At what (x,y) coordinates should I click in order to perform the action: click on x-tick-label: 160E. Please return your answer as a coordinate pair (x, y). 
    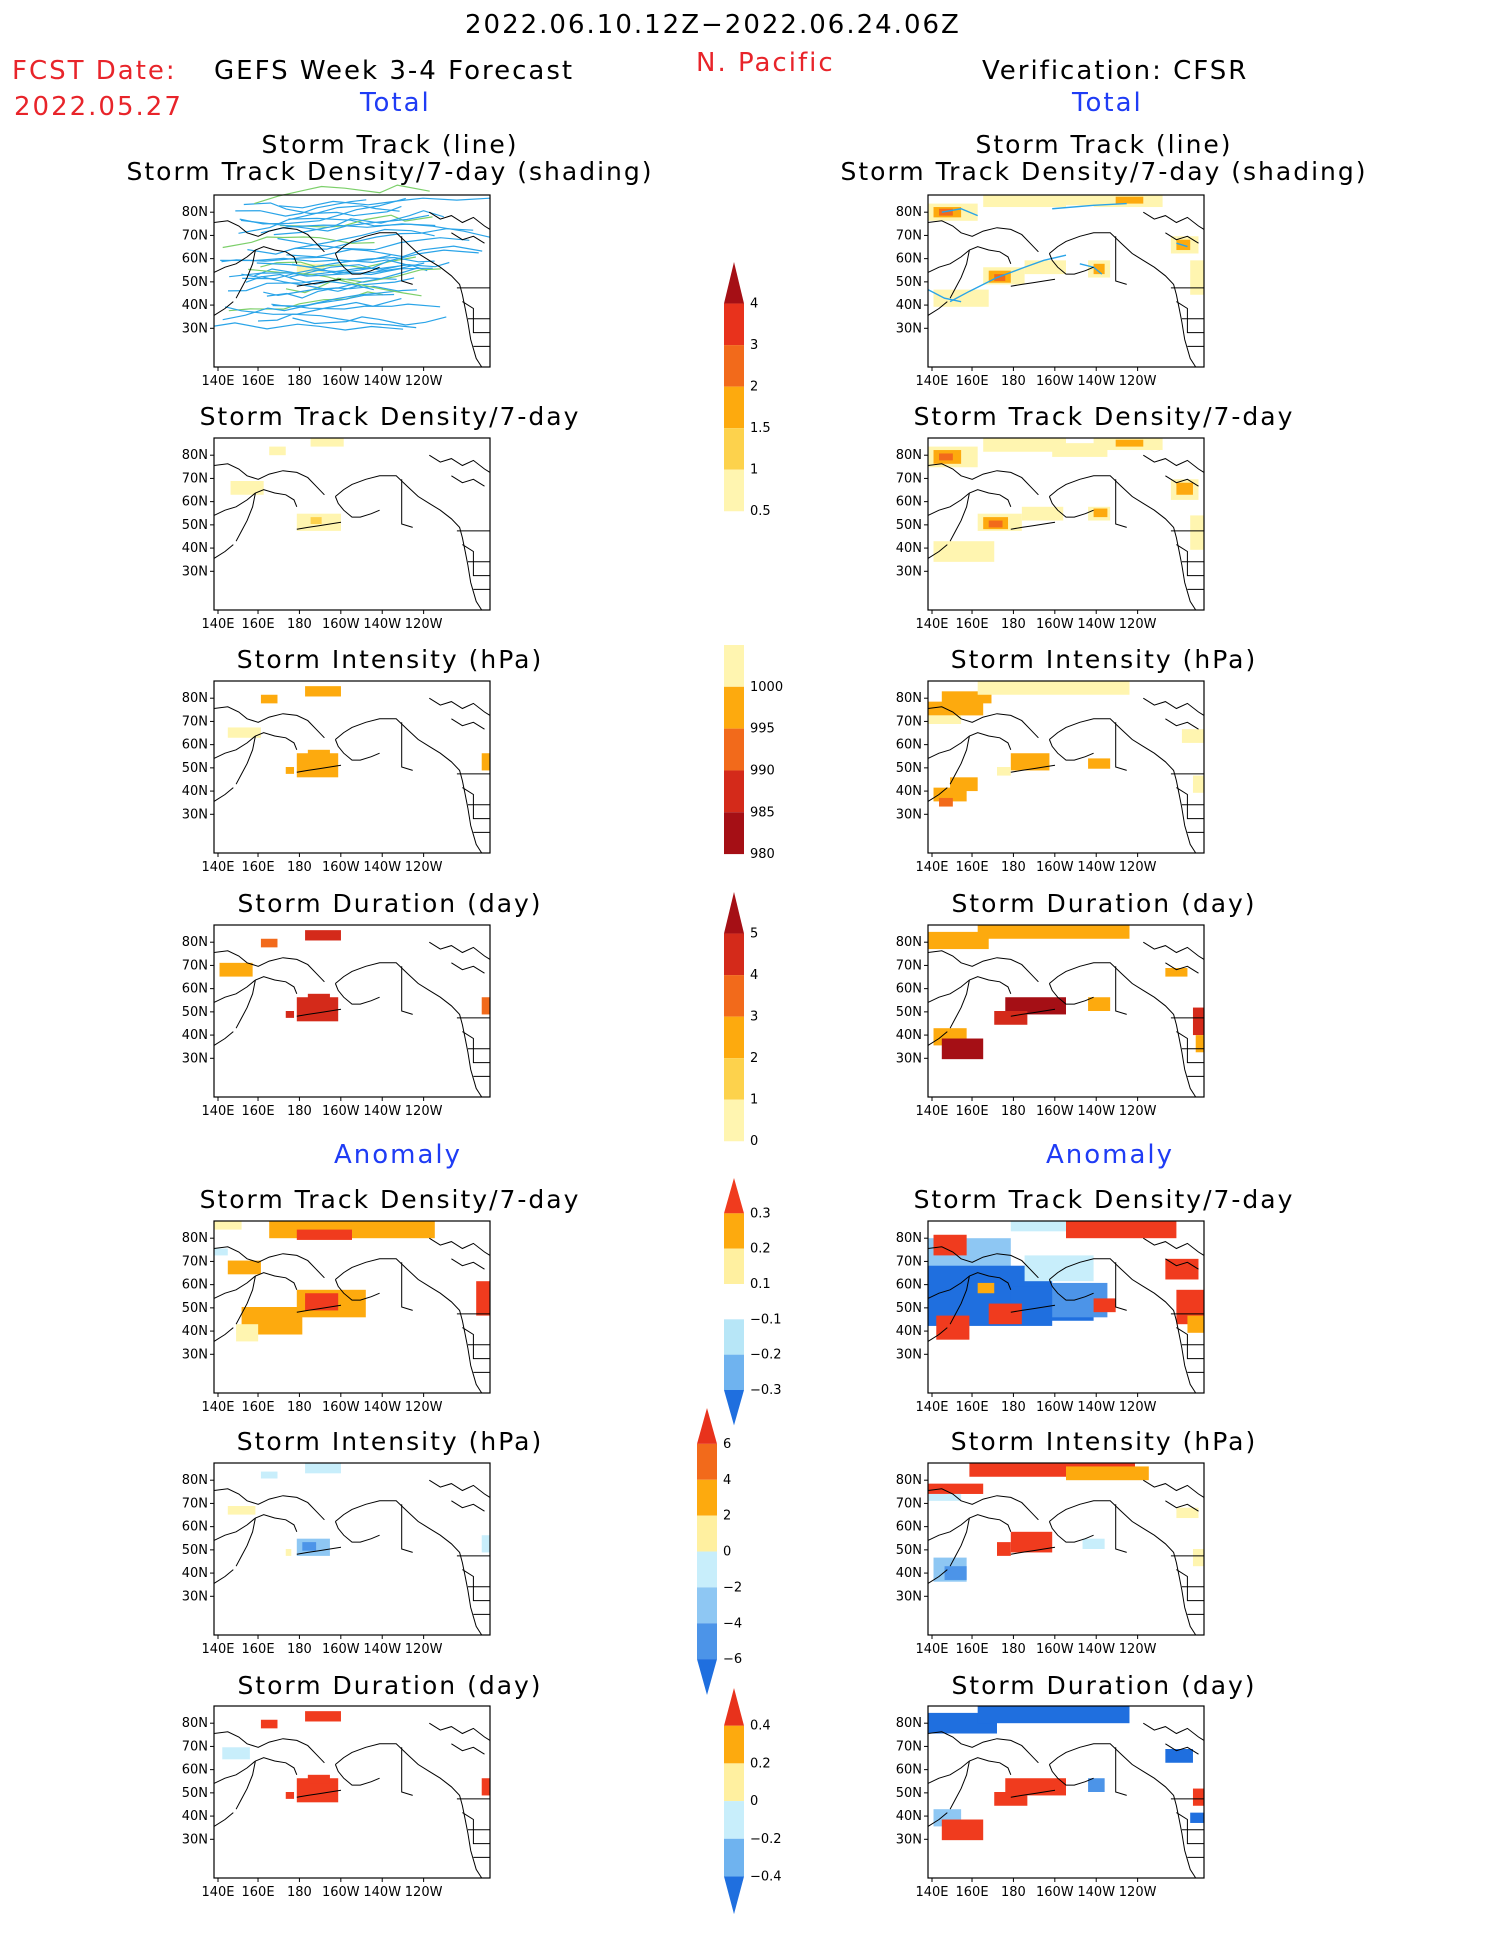
    Looking at the image, I should click on (972, 381).